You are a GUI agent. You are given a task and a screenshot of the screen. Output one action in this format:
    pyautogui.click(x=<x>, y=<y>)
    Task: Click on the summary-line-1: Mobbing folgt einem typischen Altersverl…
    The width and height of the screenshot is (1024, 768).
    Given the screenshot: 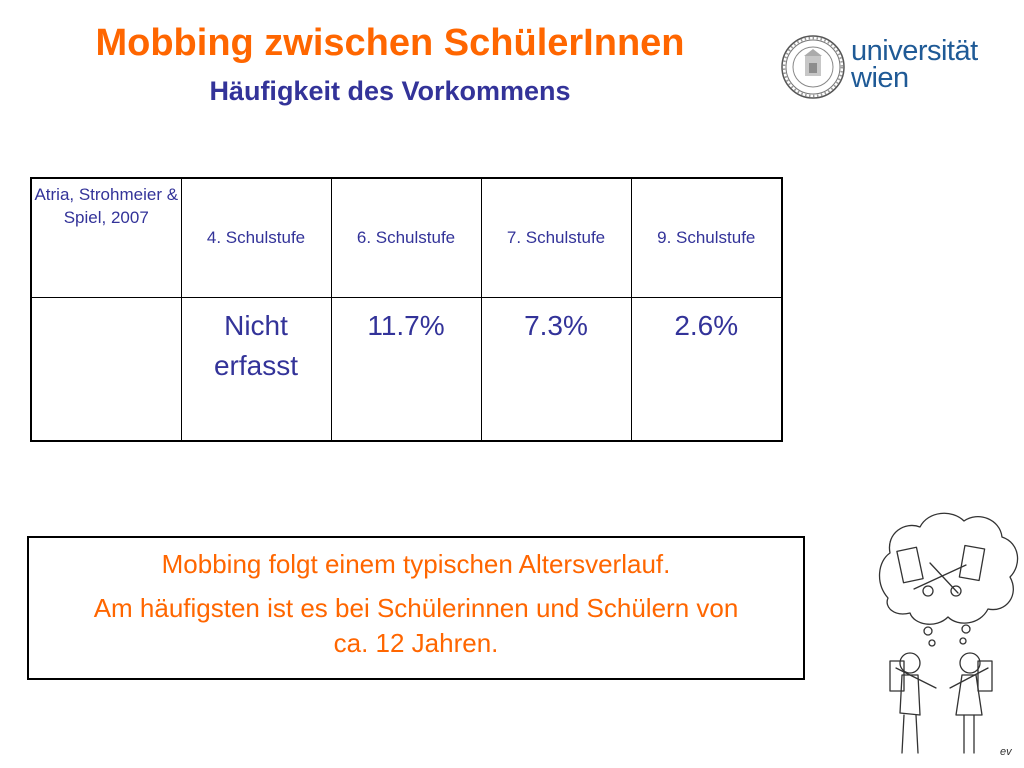 What is the action you would take?
    pyautogui.click(x=416, y=564)
    